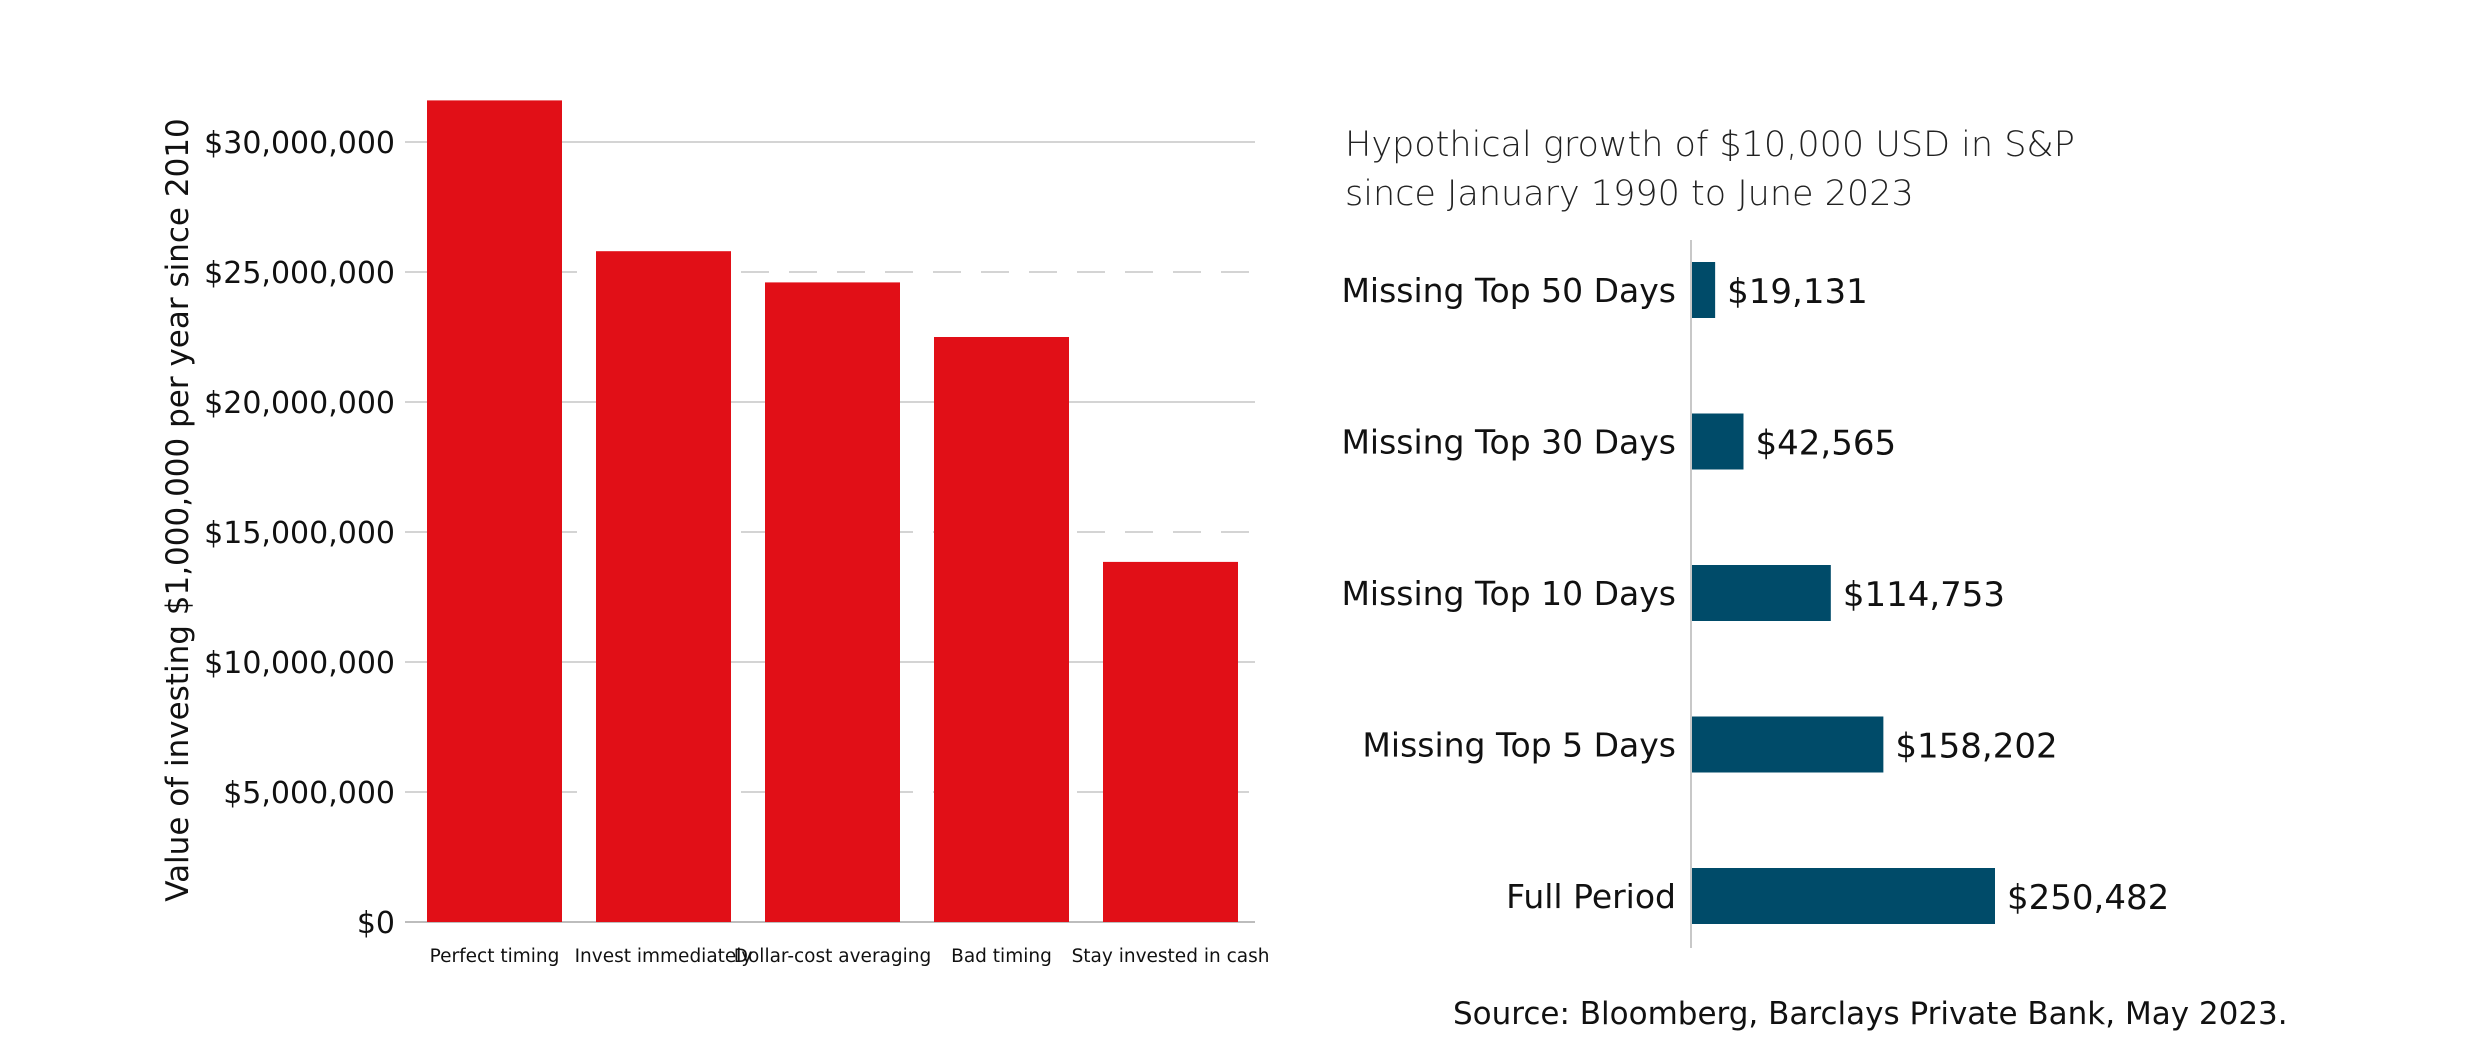 This screenshot has height=1056, width=2480. Describe the element at coordinates (1825, 444) in the screenshot. I see `data-label: $42,565` at that location.